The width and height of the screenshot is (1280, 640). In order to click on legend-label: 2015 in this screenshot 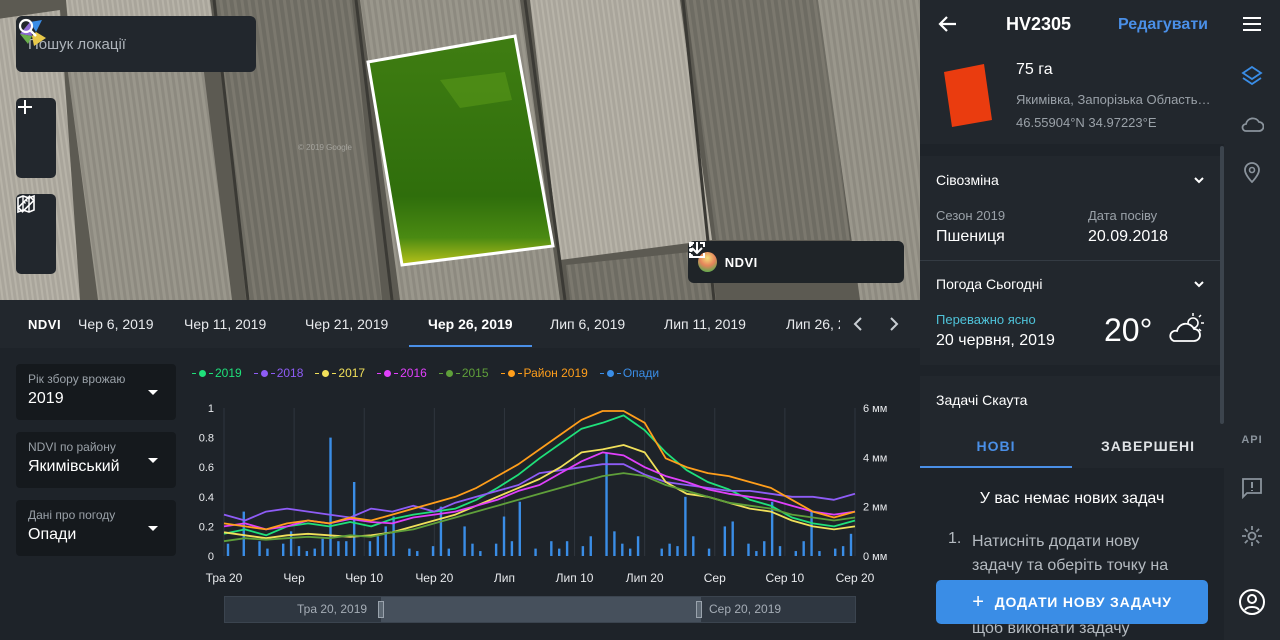, I will do `click(475, 373)`.